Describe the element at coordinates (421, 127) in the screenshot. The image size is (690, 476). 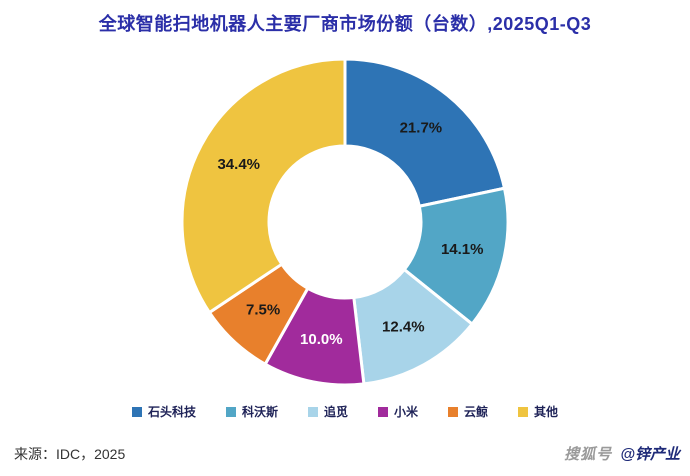
I see `slice-label-0: 21.7%` at that location.